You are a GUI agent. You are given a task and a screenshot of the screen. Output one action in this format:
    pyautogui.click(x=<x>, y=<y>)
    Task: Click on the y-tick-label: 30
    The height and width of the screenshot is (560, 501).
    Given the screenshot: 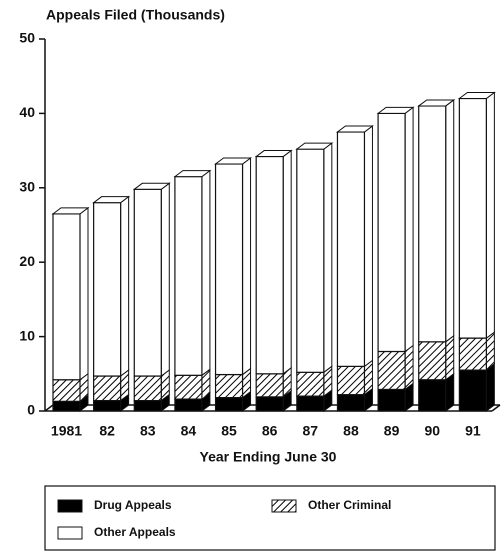 What is the action you would take?
    pyautogui.click(x=27, y=187)
    